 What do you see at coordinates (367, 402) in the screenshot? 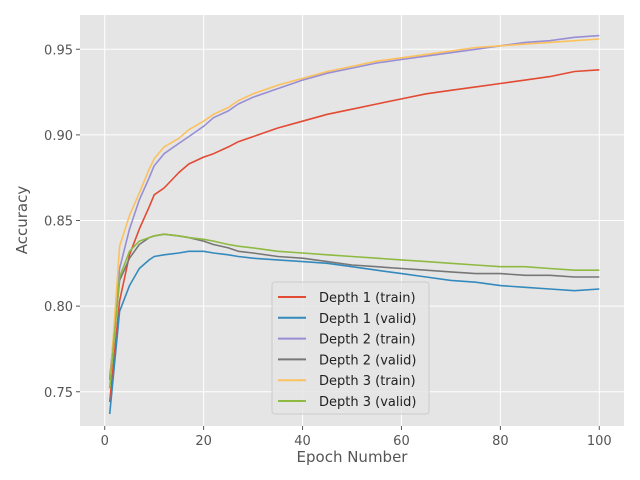
I see `legend-label: Depth 3 (valid)` at bounding box center [367, 402].